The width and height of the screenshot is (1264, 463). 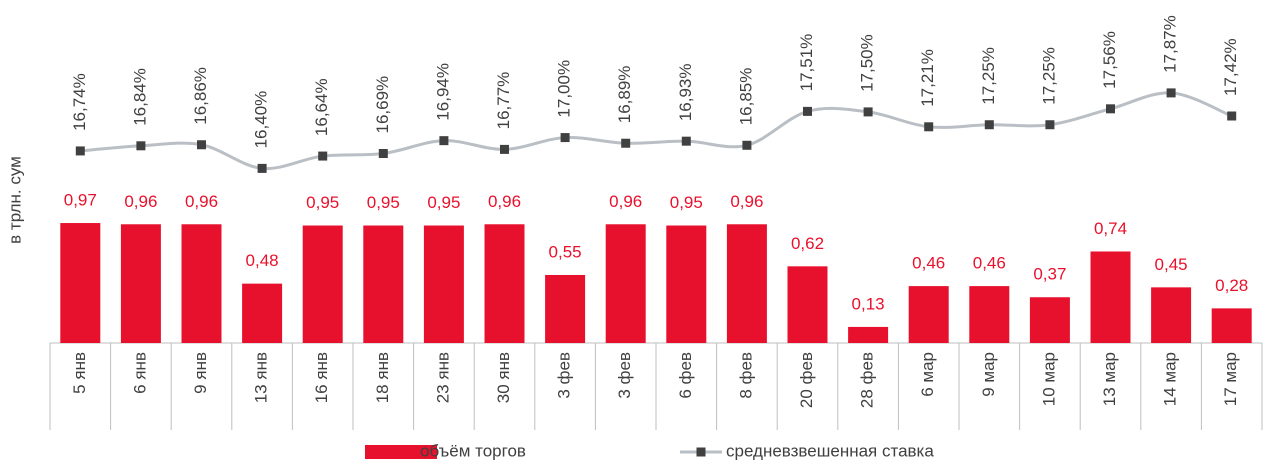 I want to click on y-axis-label: в трлн. сум, so click(x=14, y=200).